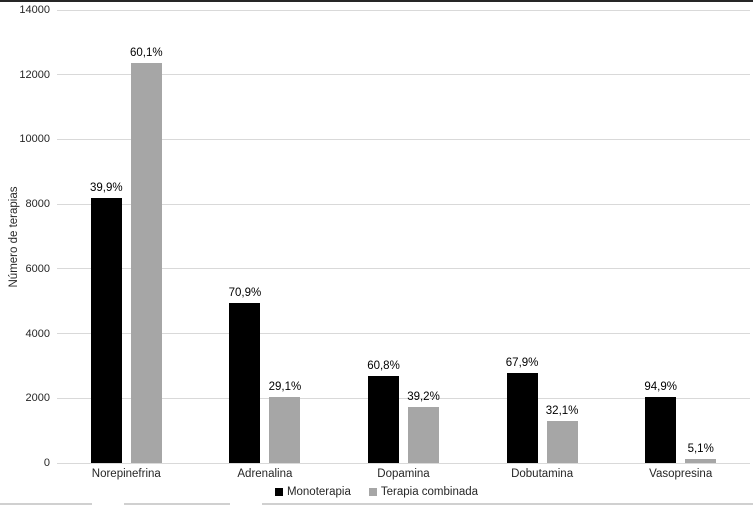 The image size is (753, 505). What do you see at coordinates (285, 429) in the screenshot?
I see `bar-terapia-combinada-adrenalina` at bounding box center [285, 429].